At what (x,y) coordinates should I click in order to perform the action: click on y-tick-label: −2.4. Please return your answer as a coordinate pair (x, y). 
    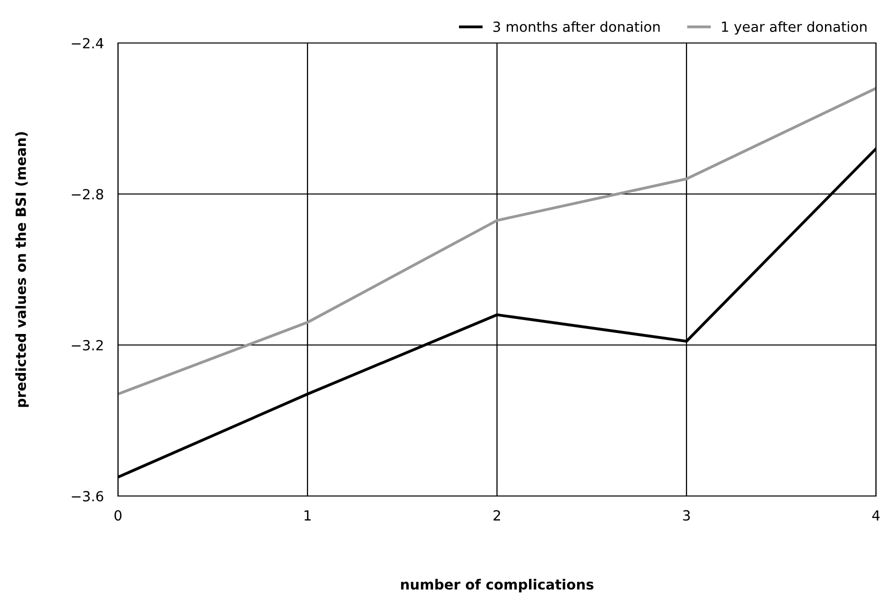
    Looking at the image, I should click on (88, 43).